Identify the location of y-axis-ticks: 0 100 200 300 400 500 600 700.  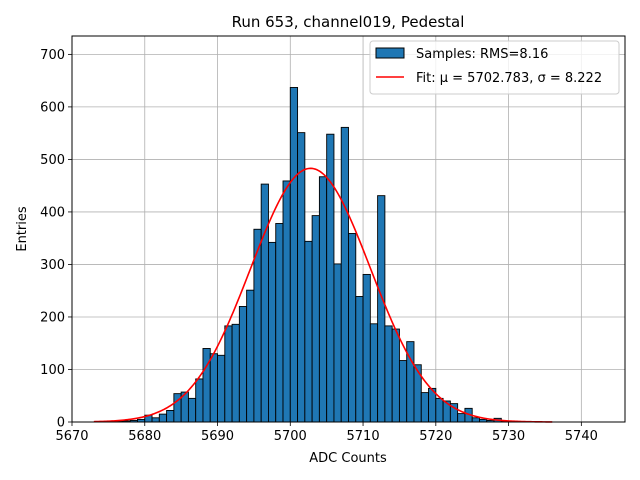
(56, 239).